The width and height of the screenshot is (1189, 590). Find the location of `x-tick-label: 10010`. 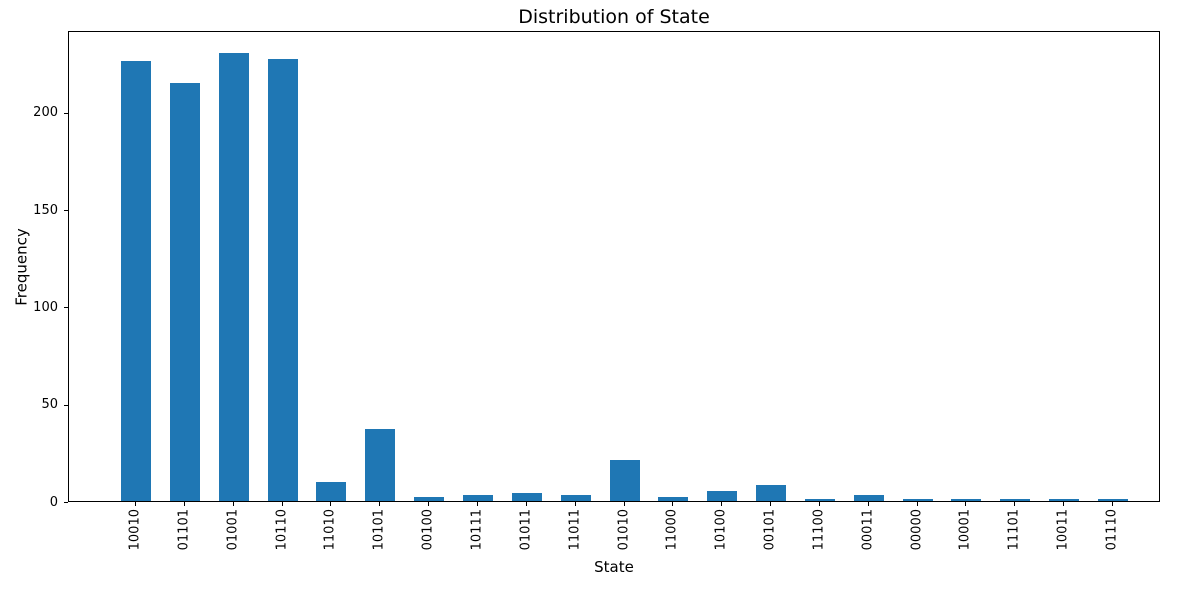

x-tick-label: 10010 is located at coordinates (135, 530).